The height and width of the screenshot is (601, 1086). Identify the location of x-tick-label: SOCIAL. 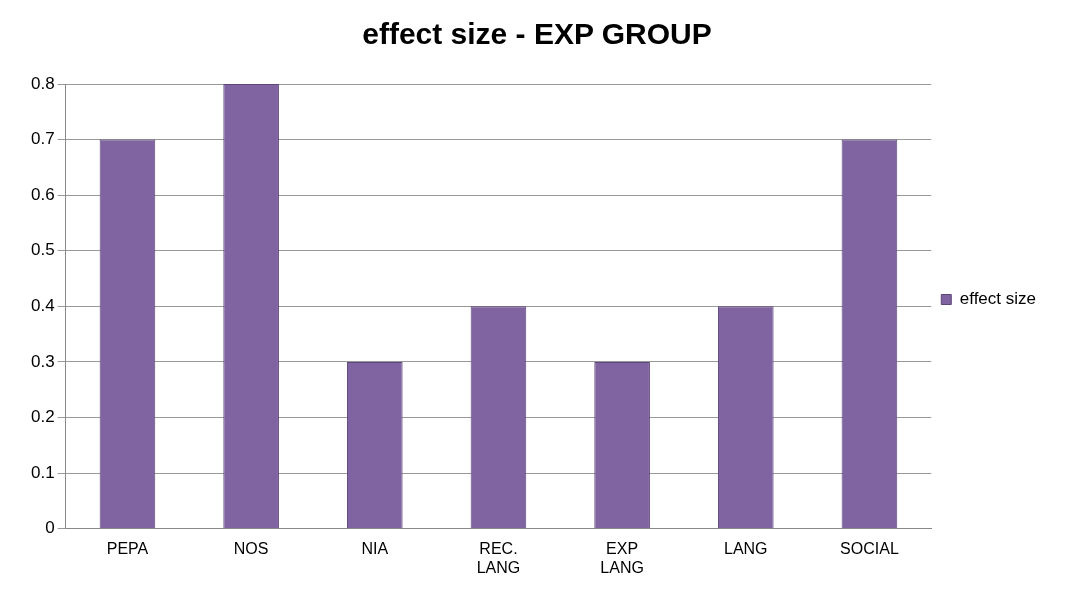
(869, 548).